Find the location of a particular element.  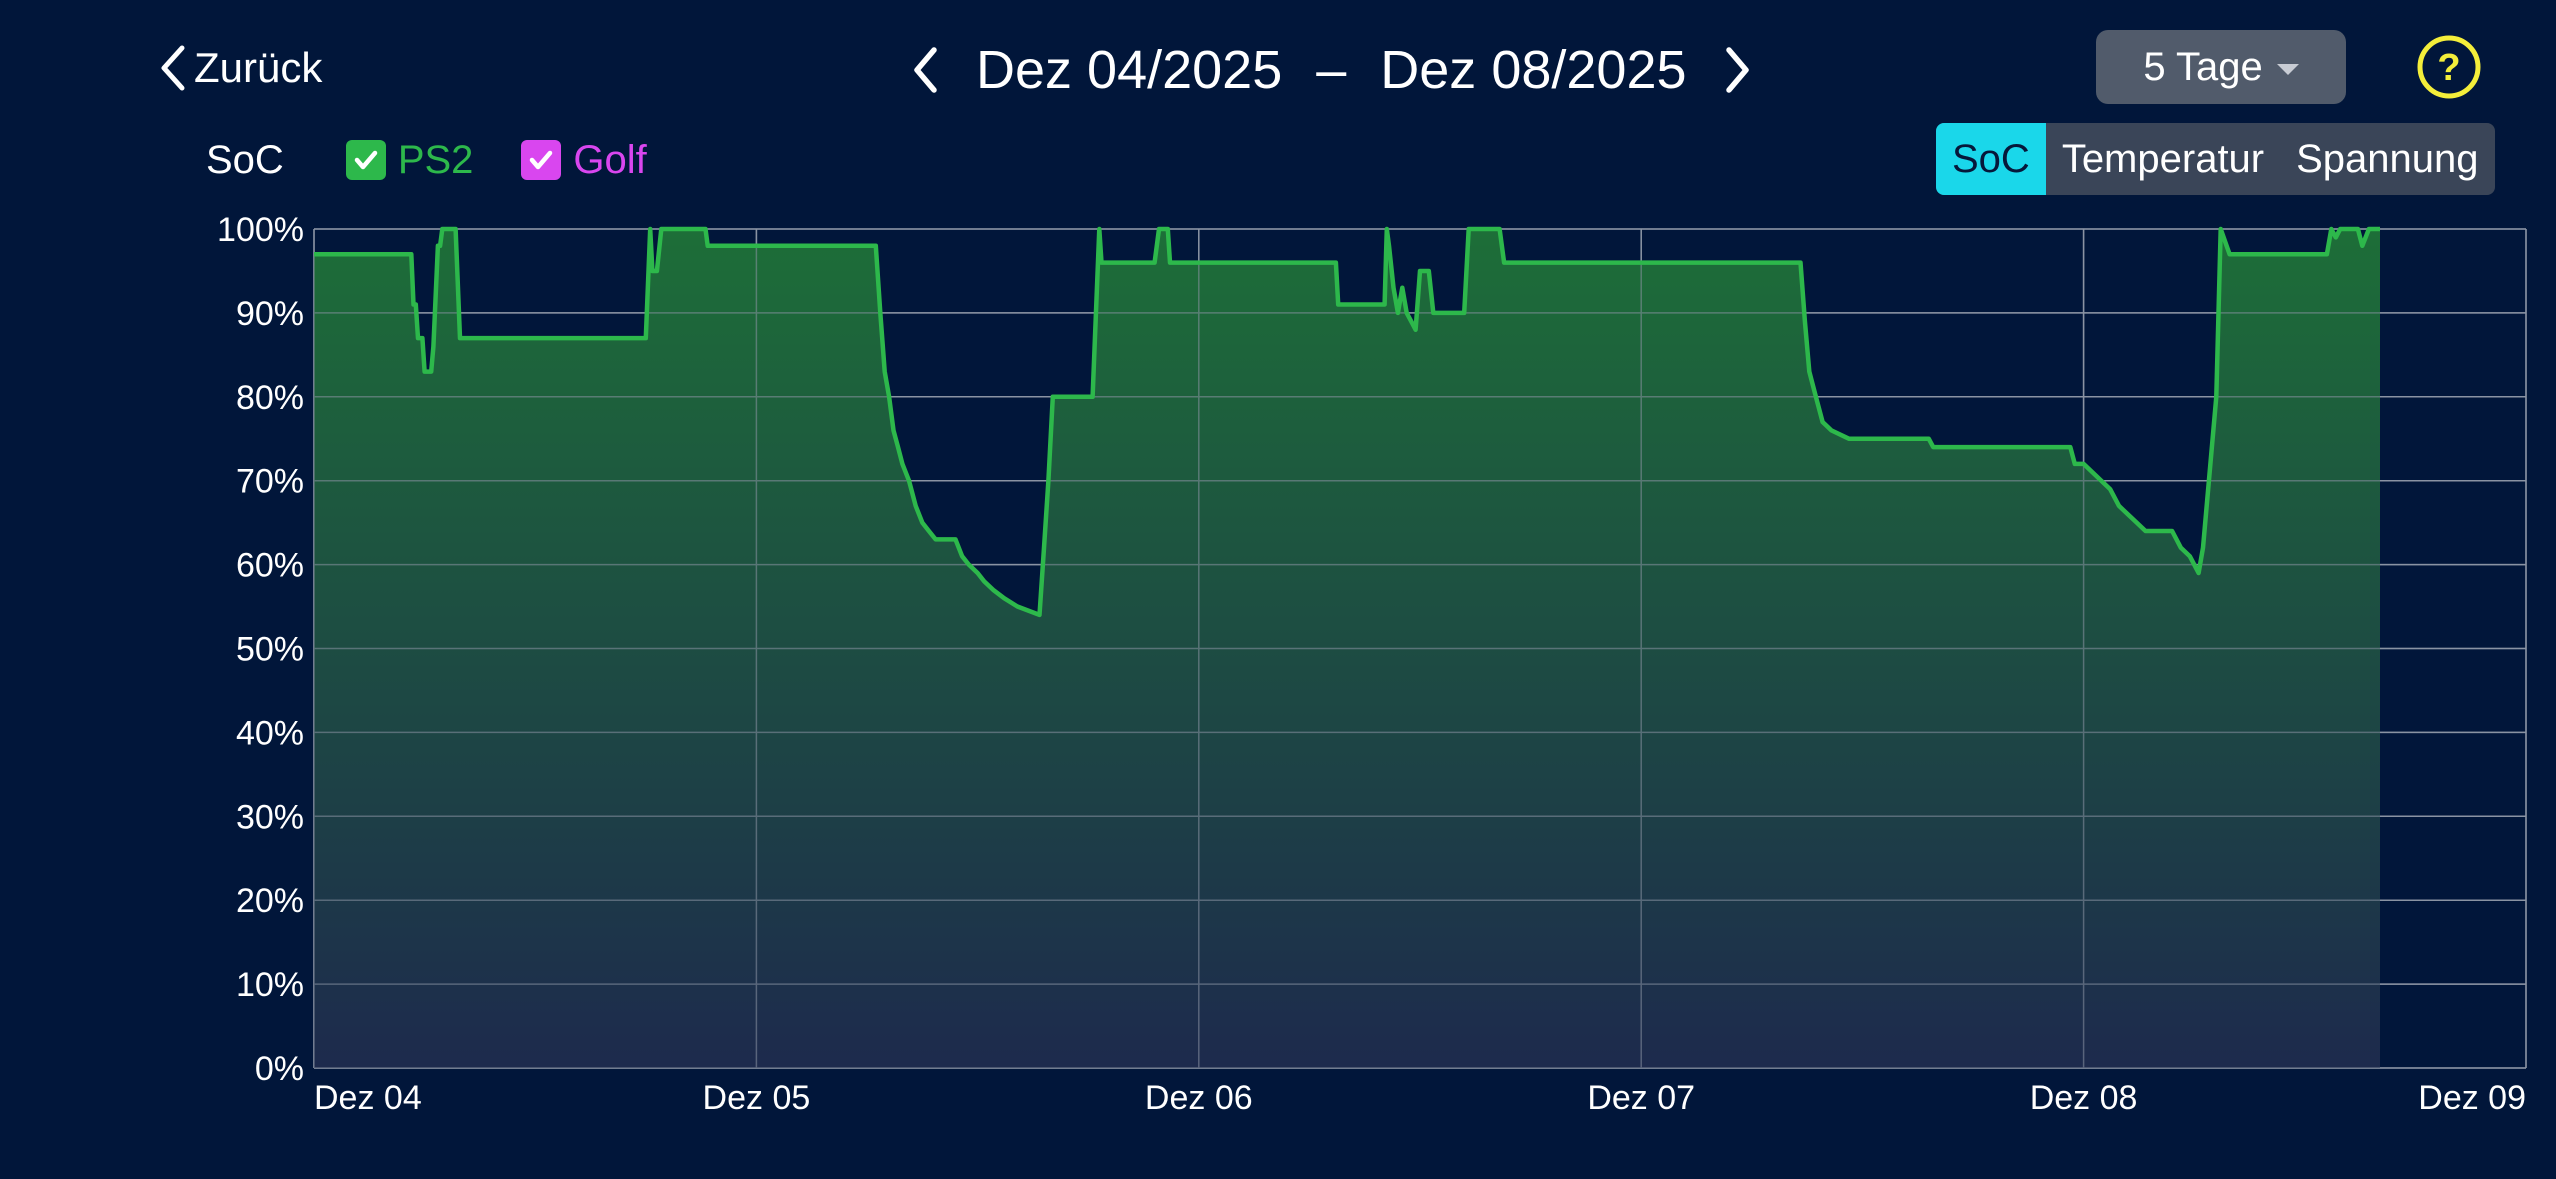

y-tick-label: 80% is located at coordinates (270, 398).